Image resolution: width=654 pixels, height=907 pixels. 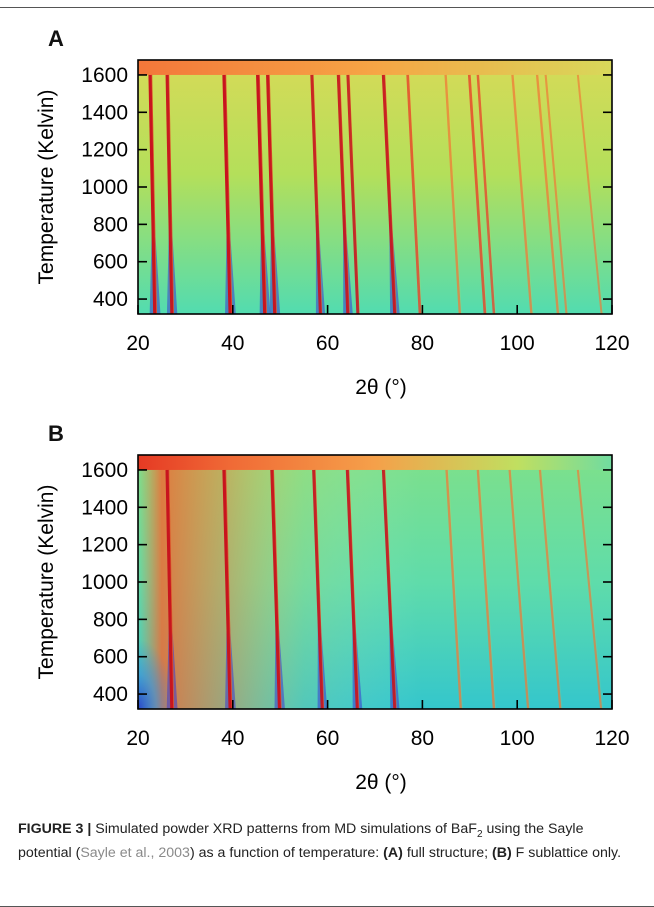 What do you see at coordinates (135, 853) in the screenshot?
I see `citation-link: Sayle et al., 2003` at bounding box center [135, 853].